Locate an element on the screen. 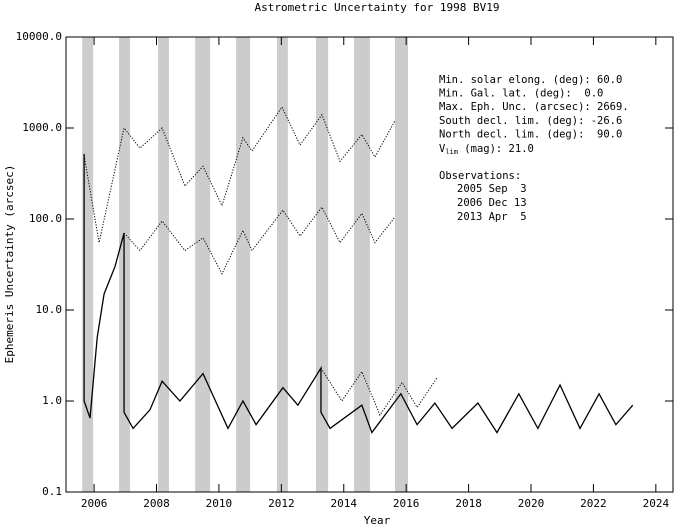 Image resolution: width=688 pixels, height=528 pixels. x-tick-label: 2012 is located at coordinates (281, 503).